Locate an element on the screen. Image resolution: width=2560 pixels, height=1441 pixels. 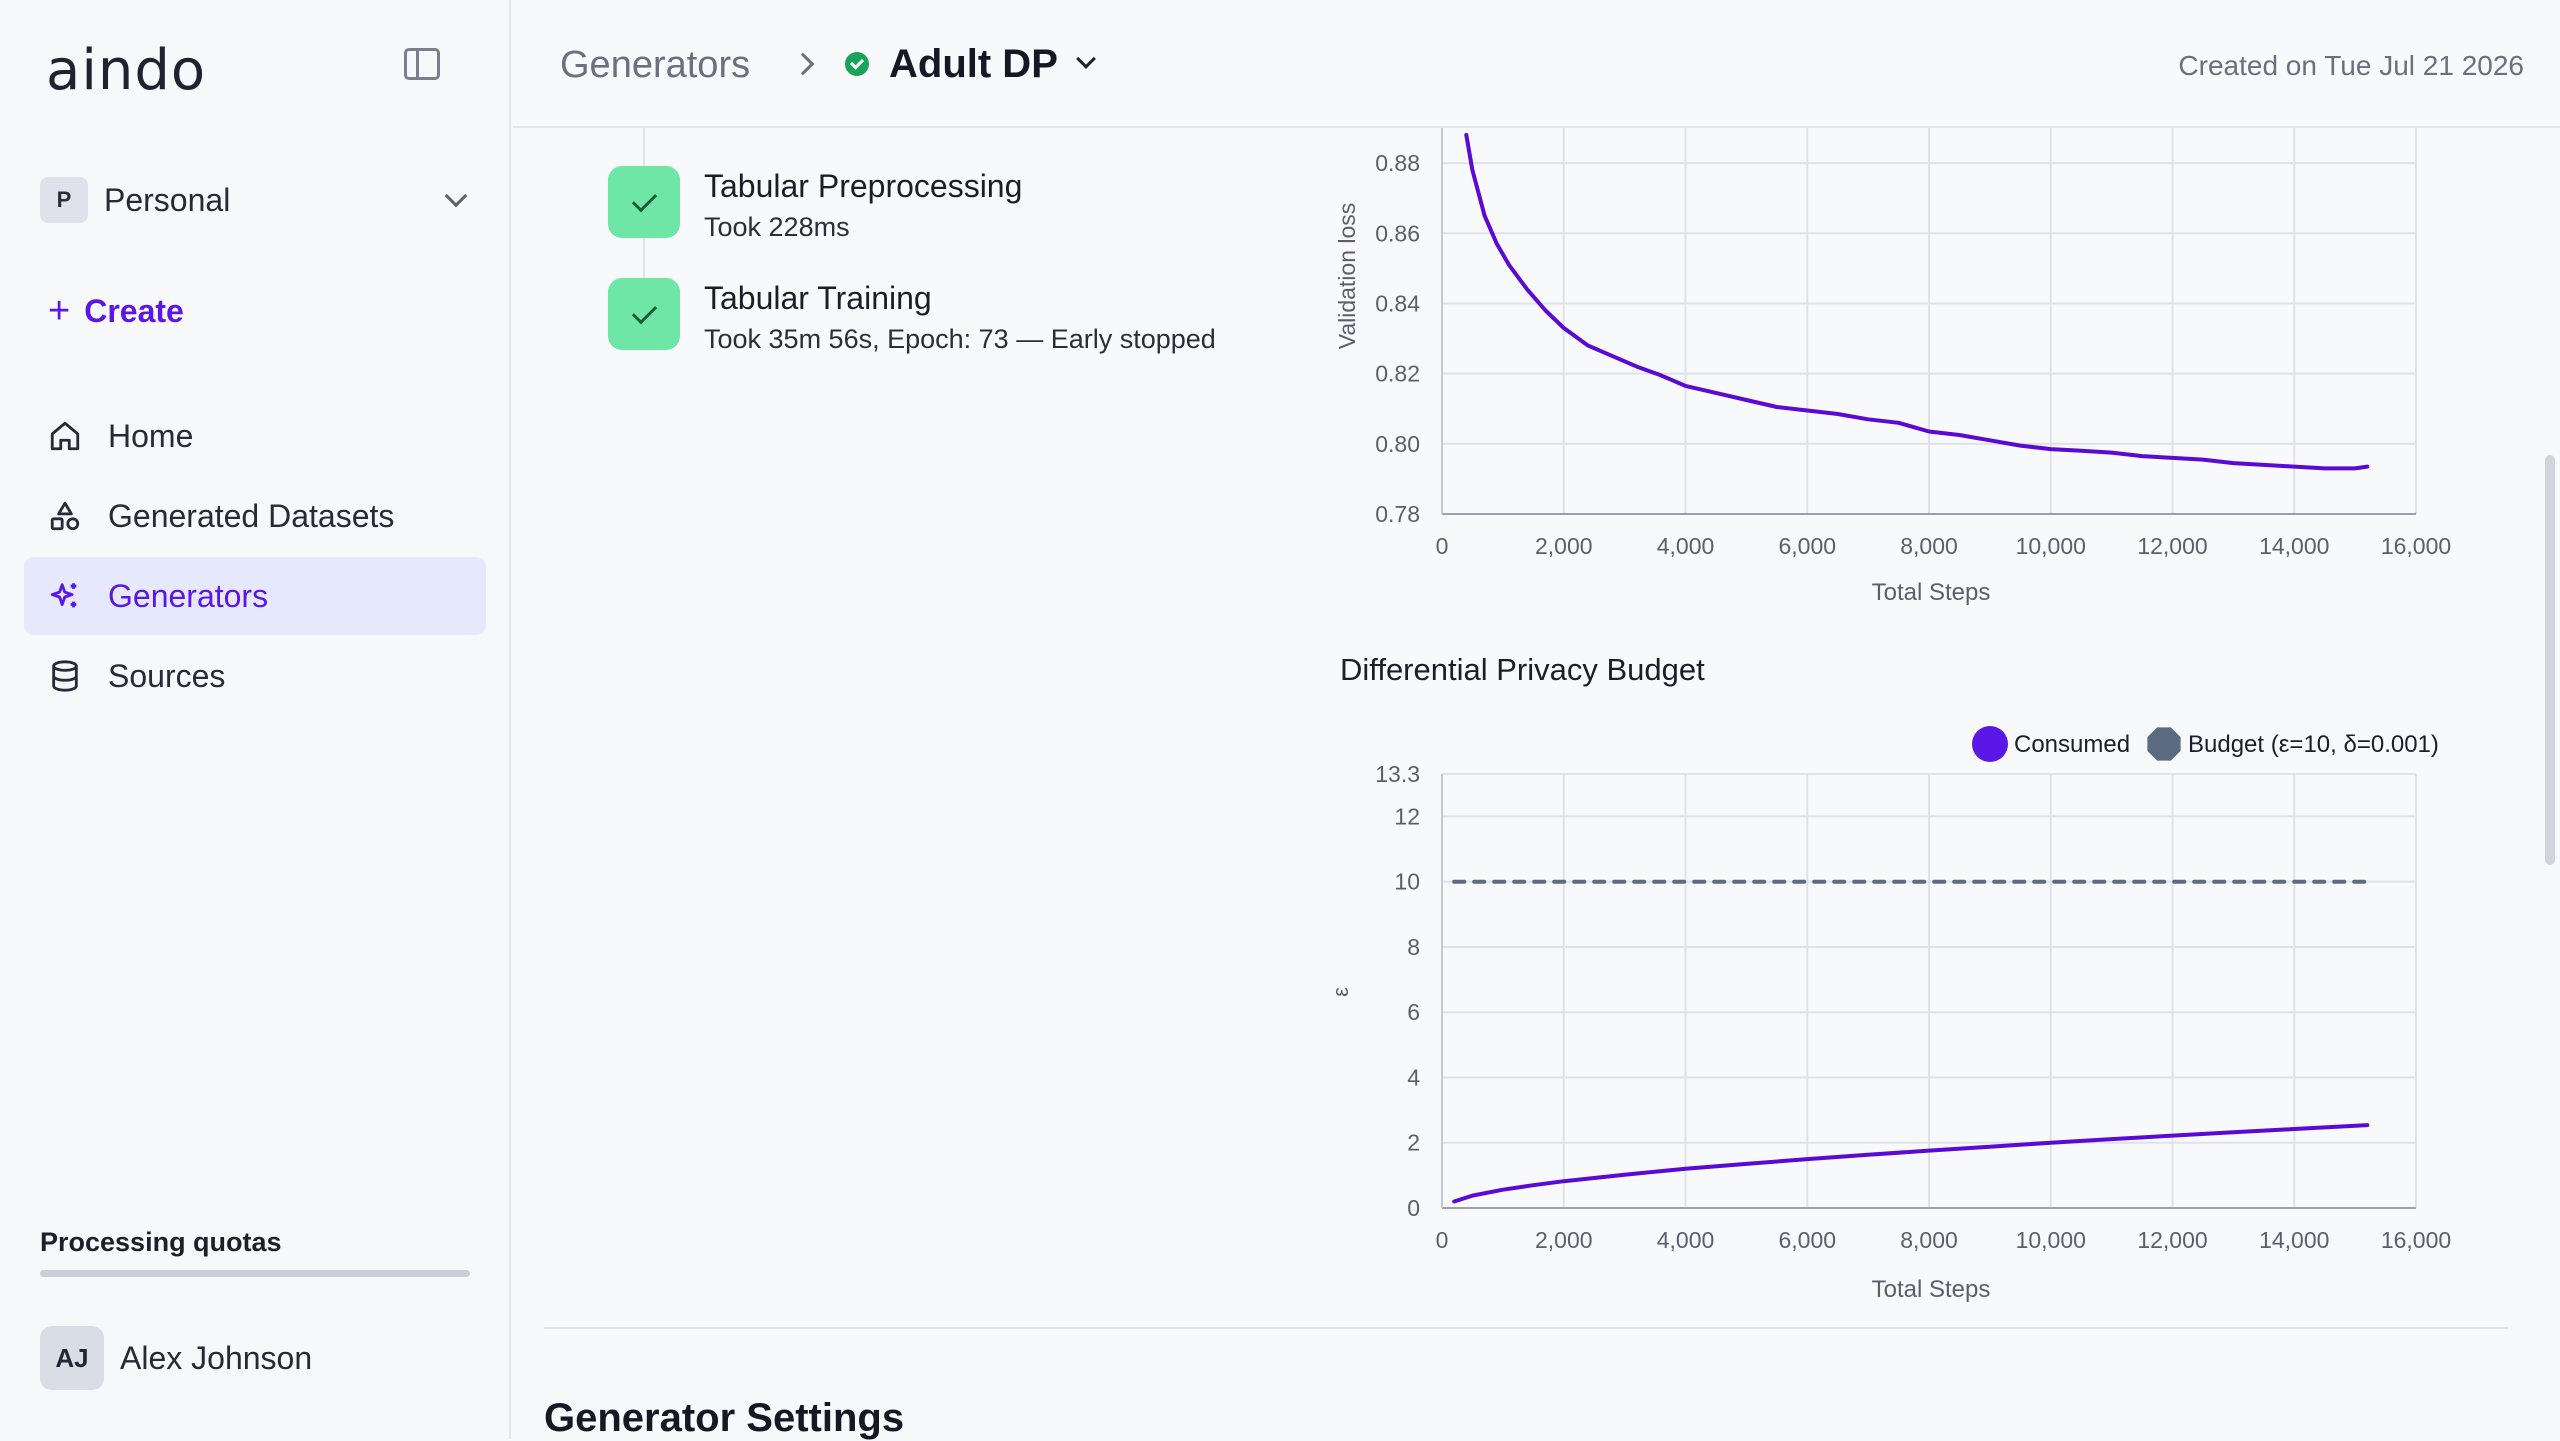
create-button: + Create is located at coordinates (116, 311).